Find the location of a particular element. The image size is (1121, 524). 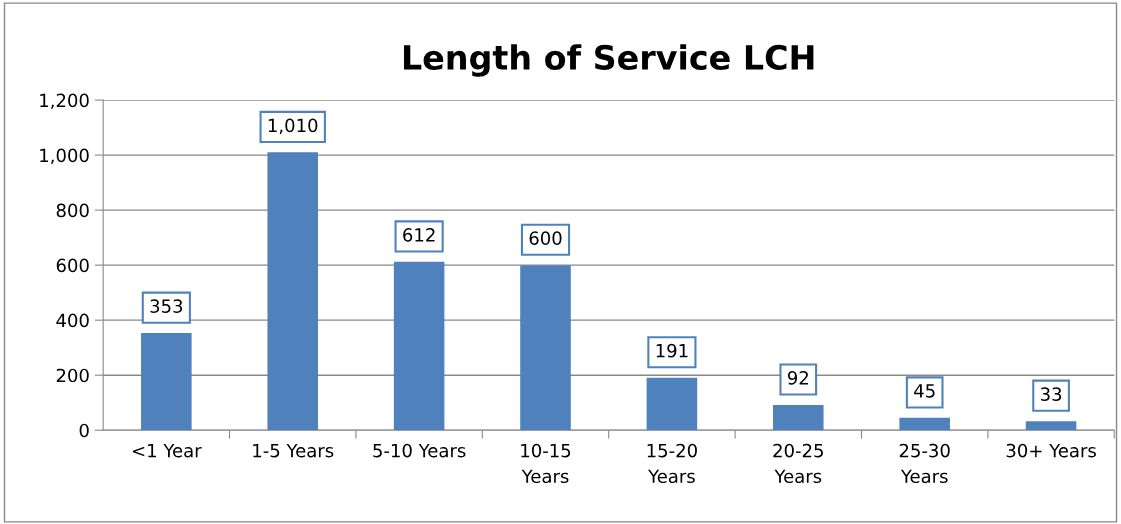

y-tick-label: 800 is located at coordinates (72, 210).